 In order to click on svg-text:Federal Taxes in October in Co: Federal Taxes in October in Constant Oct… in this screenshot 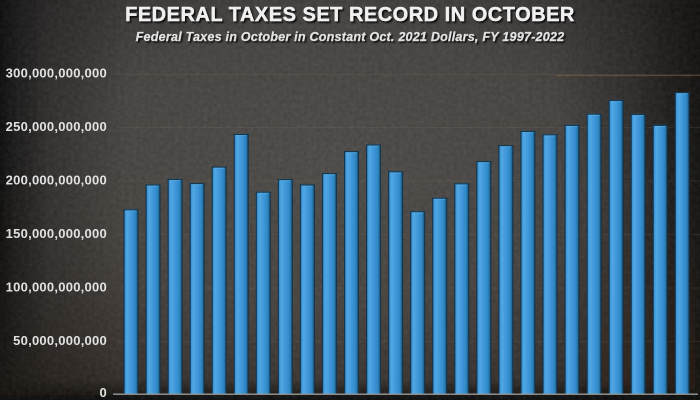, I will do `click(350, 37)`.